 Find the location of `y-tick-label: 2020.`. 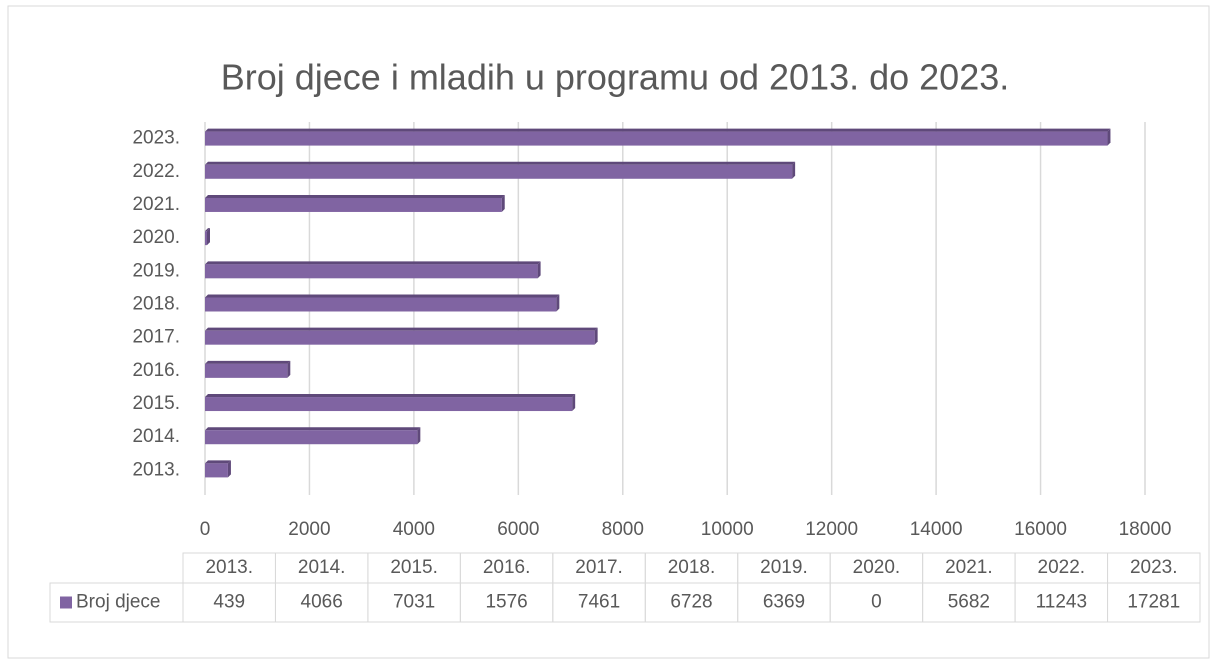

y-tick-label: 2020. is located at coordinates (156, 237).